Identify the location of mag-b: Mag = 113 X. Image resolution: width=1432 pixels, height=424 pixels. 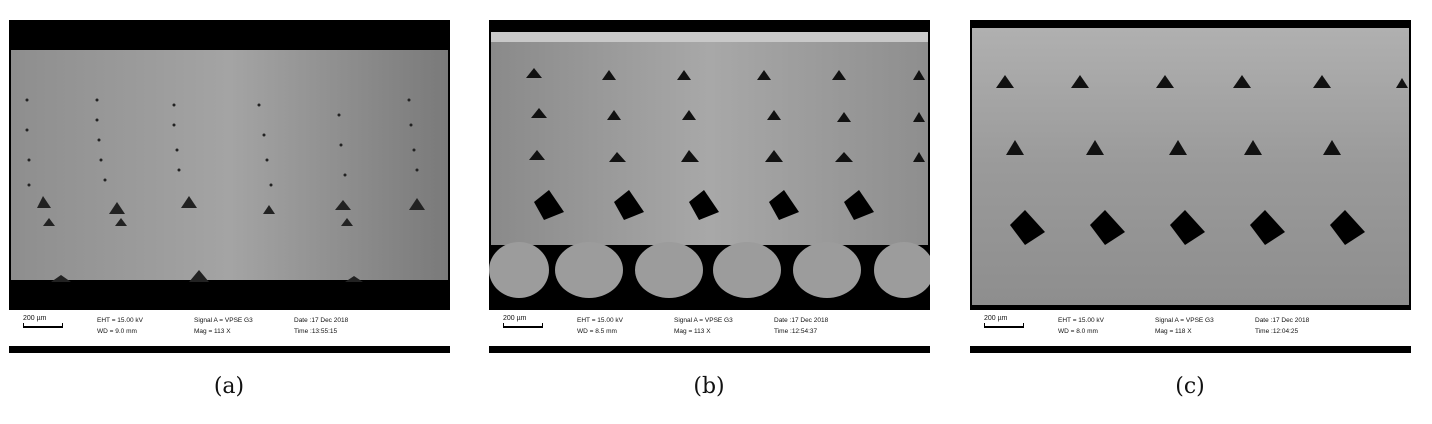
(692, 331).